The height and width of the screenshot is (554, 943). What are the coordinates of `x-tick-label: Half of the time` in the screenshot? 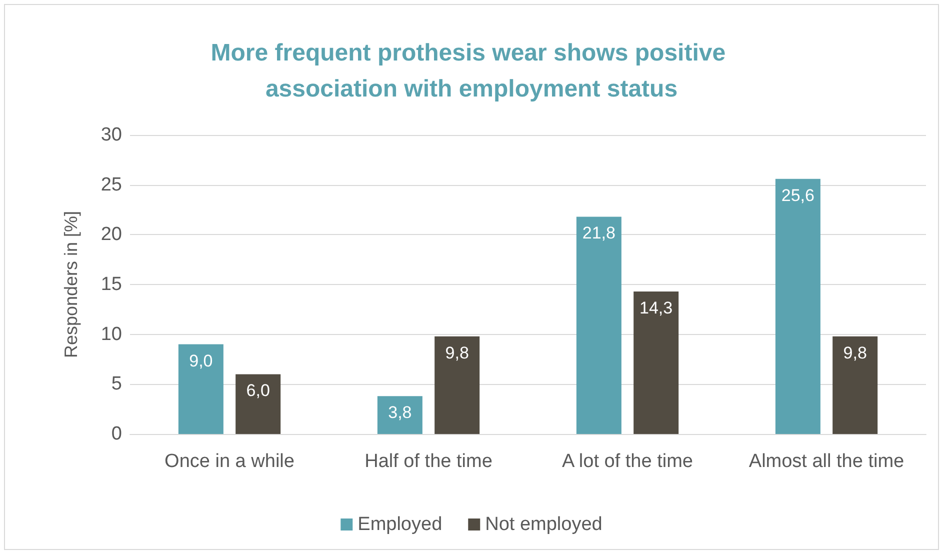 It's located at (428, 461).